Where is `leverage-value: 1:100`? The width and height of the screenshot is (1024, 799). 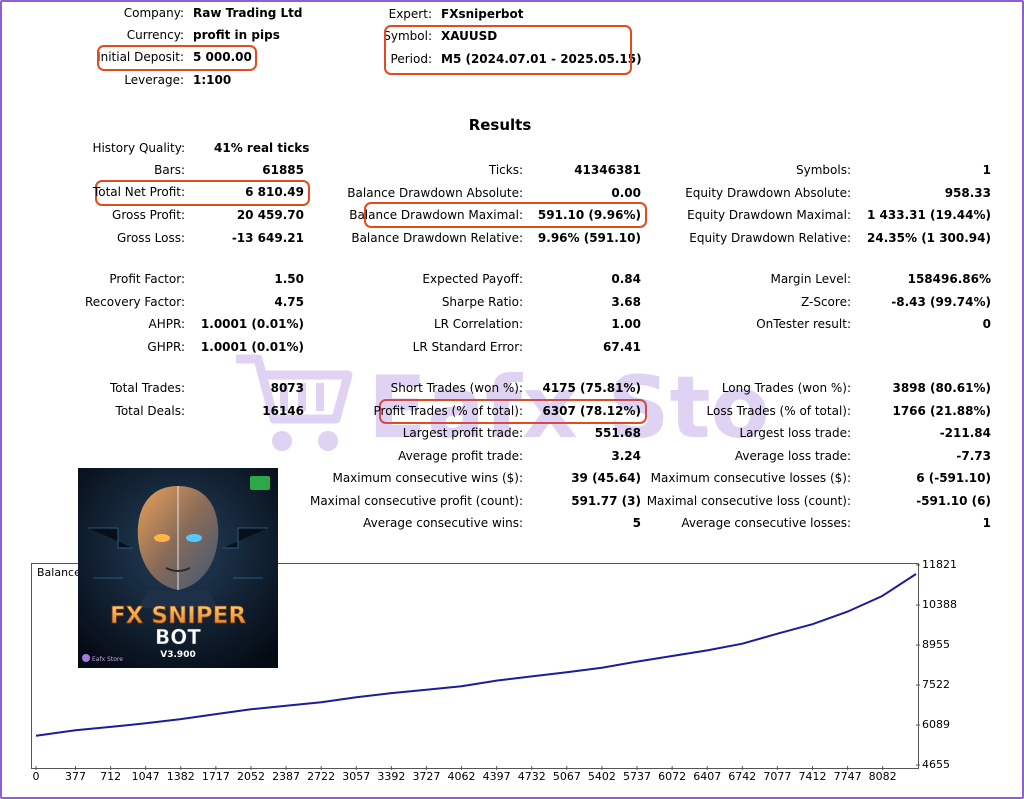 leverage-value: 1:100 is located at coordinates (212, 80).